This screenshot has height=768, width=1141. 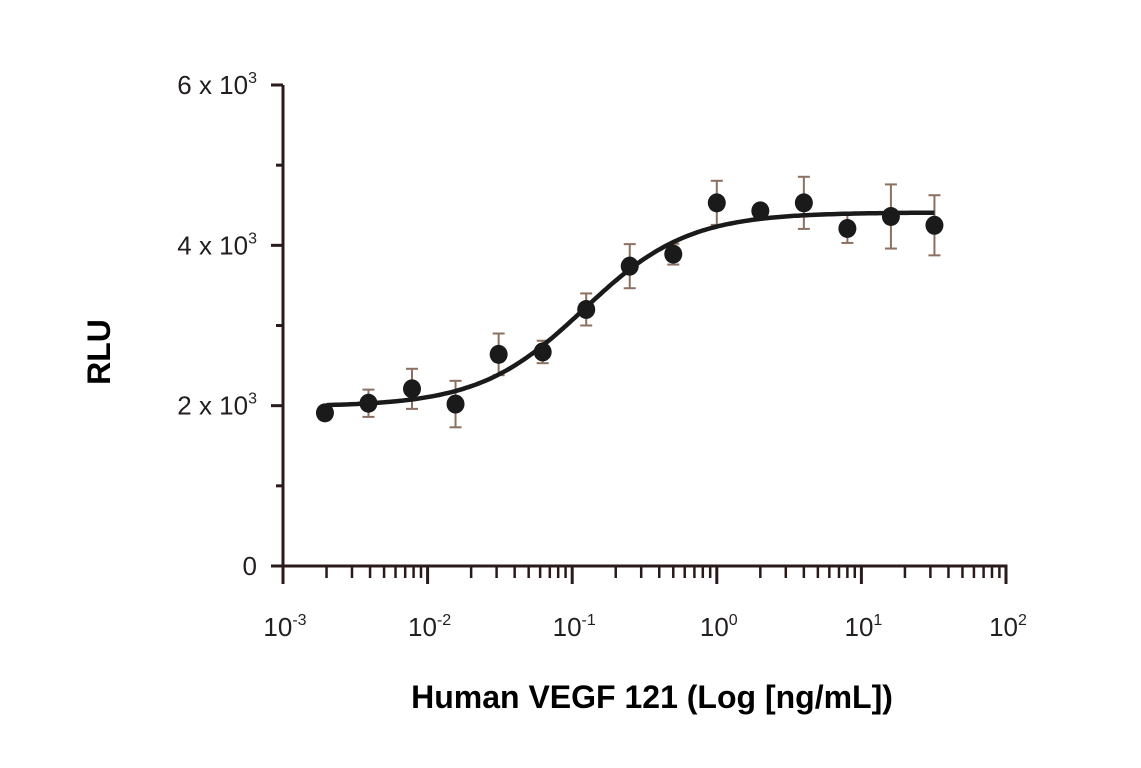 I want to click on x-tick-label: 10², so click(x=1008, y=627).